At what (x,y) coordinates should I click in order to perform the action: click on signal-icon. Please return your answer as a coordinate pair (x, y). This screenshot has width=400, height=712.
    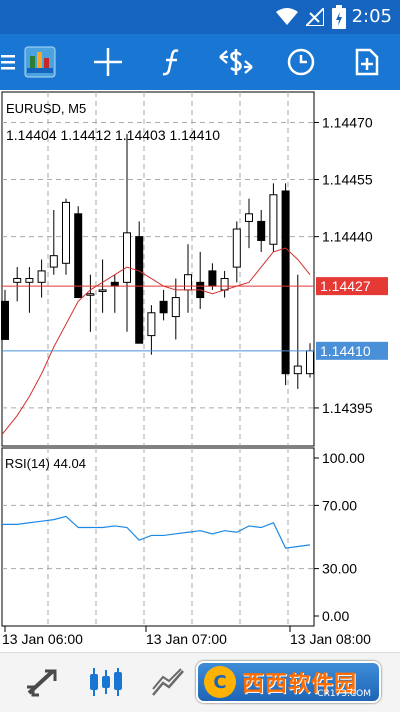
    Looking at the image, I should click on (315, 17).